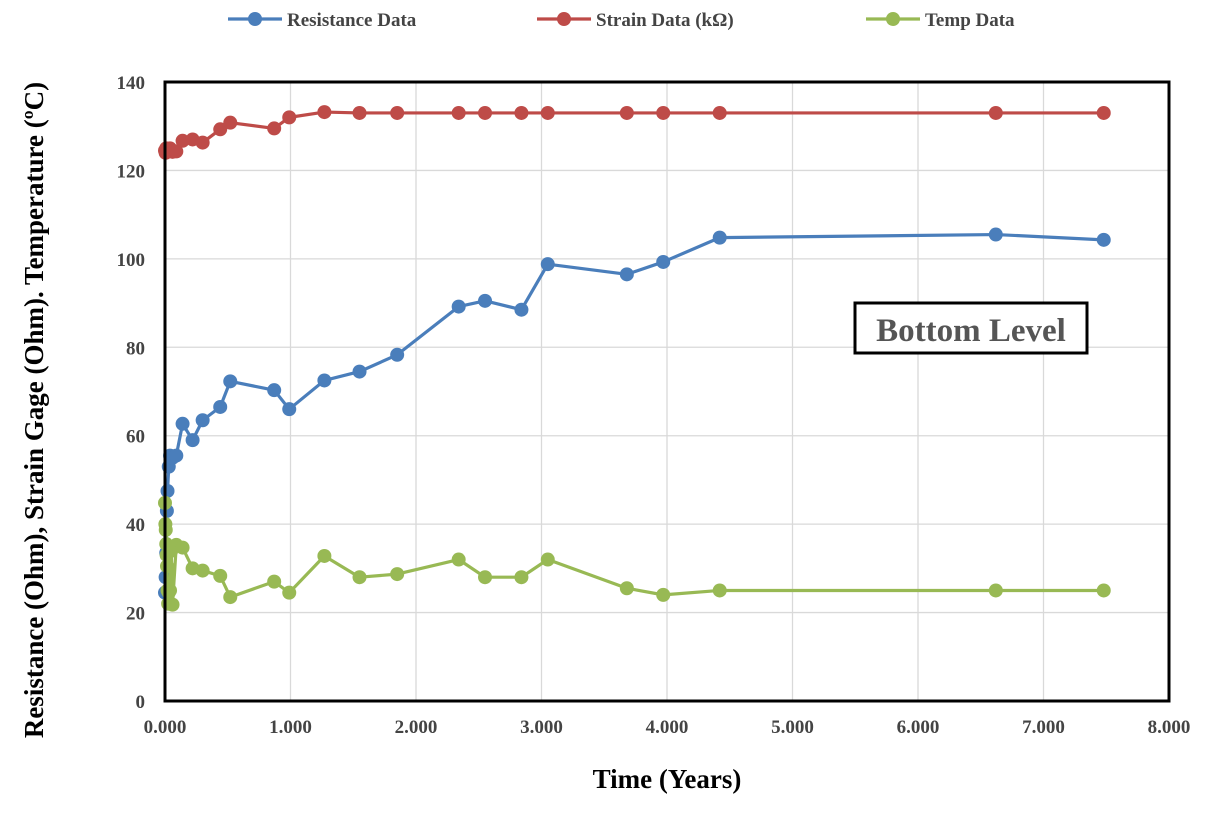 This screenshot has height=818, width=1215. I want to click on legend-item: Temp Data, so click(940, 20).